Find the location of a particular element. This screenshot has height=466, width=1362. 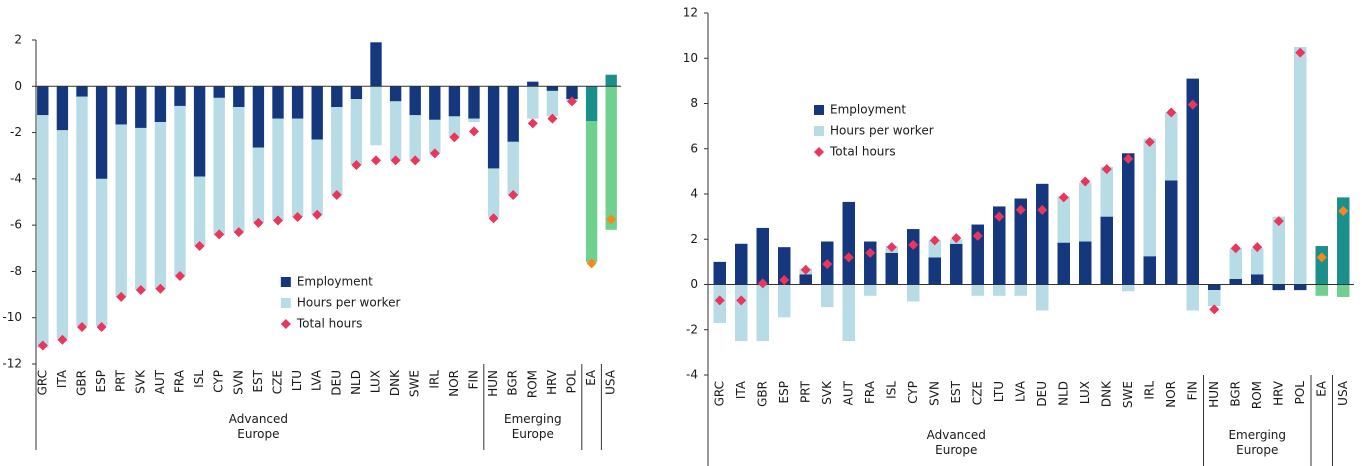

legend-label: Total hours is located at coordinates (329, 324).